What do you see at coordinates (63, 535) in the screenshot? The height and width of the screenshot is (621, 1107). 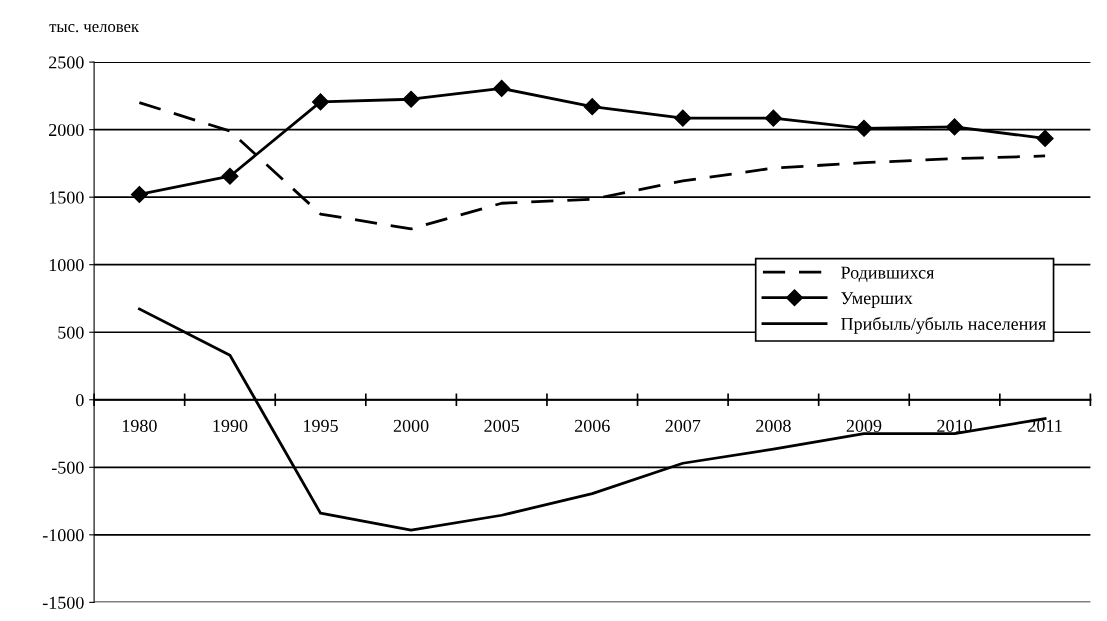 I see `y-tick-label: -1000` at bounding box center [63, 535].